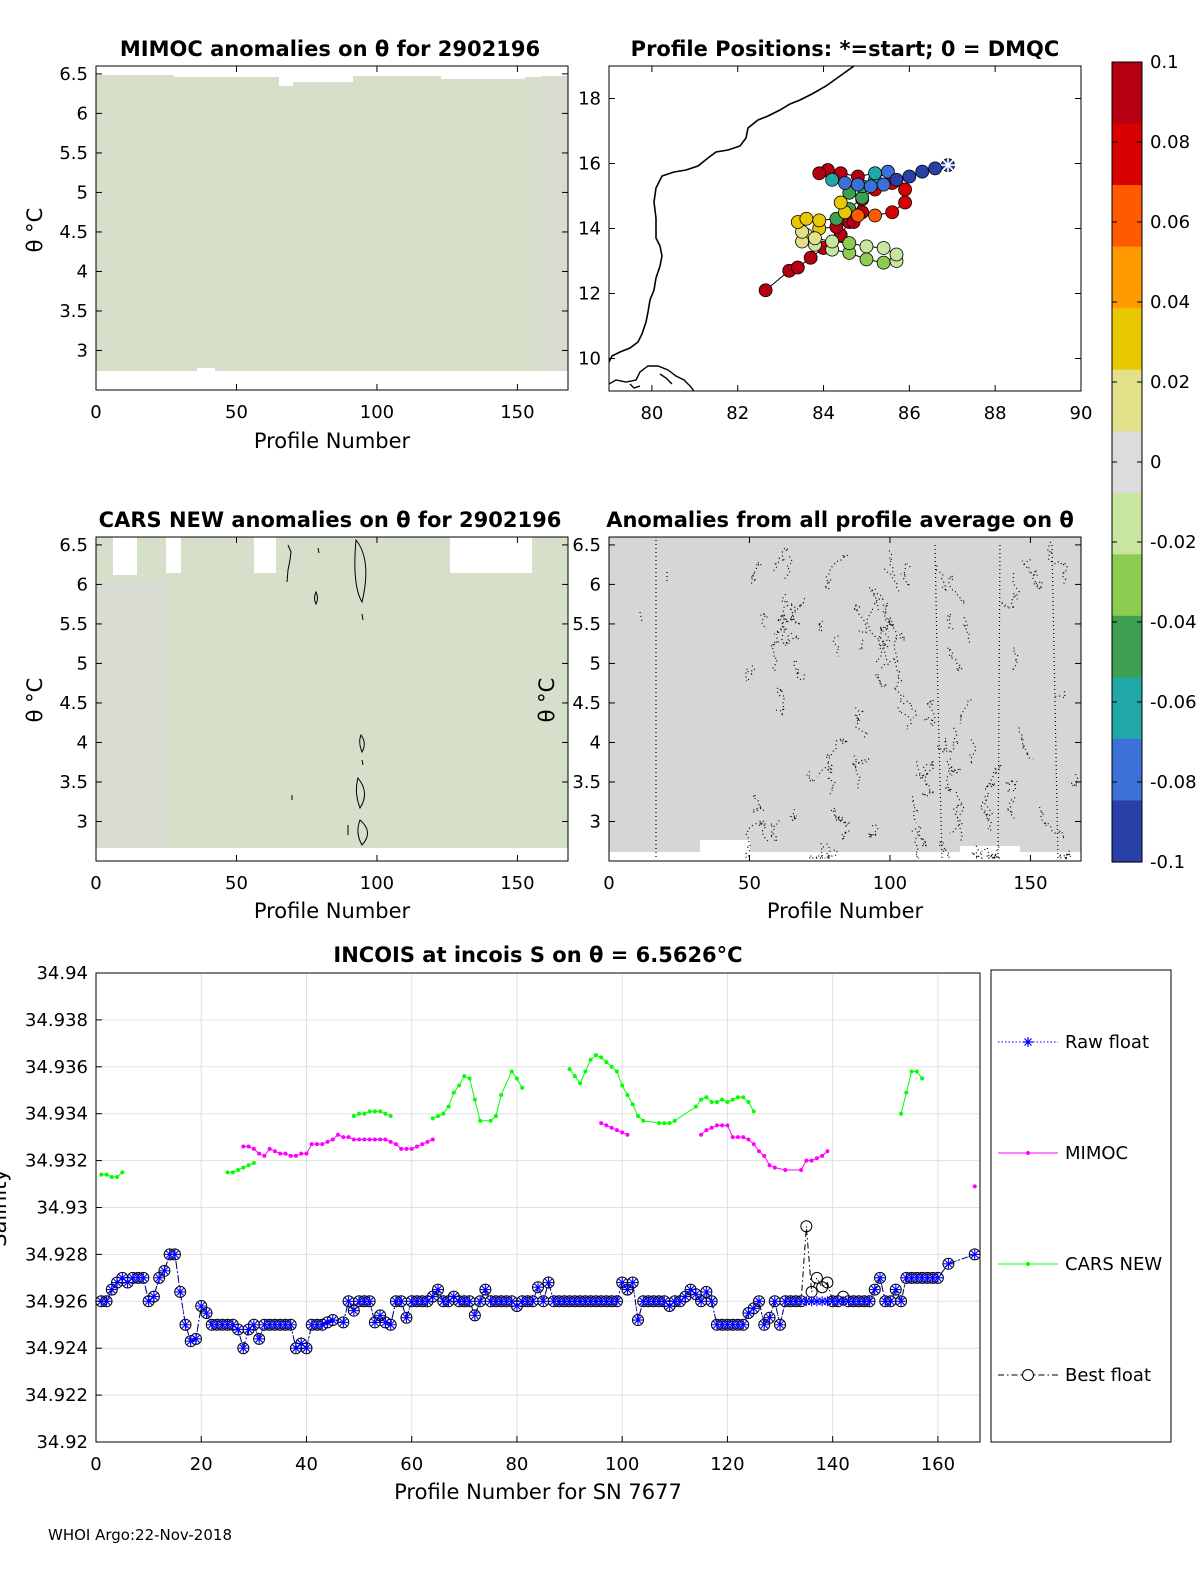  I want to click on y-tick-label: 34.93, so click(62, 1208).